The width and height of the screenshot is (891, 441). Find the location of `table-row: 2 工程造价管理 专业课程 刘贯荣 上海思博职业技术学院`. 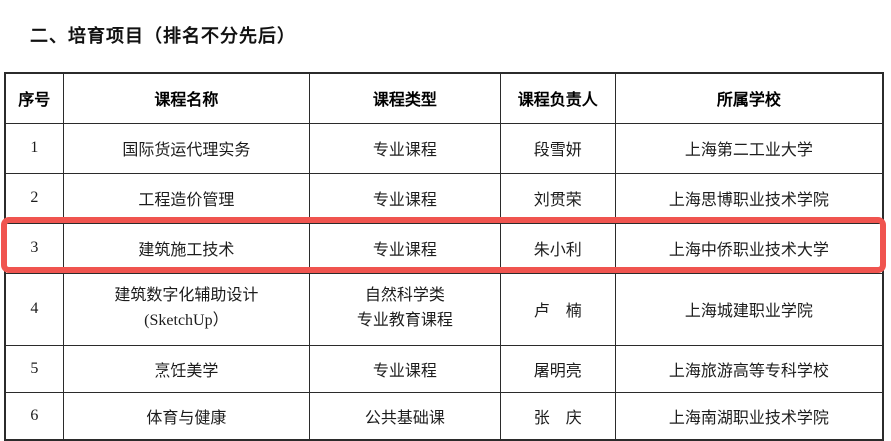

table-row: 2 工程造价管理 专业课程 刘贯荣 上海思博职业技术学院 is located at coordinates (444, 198).